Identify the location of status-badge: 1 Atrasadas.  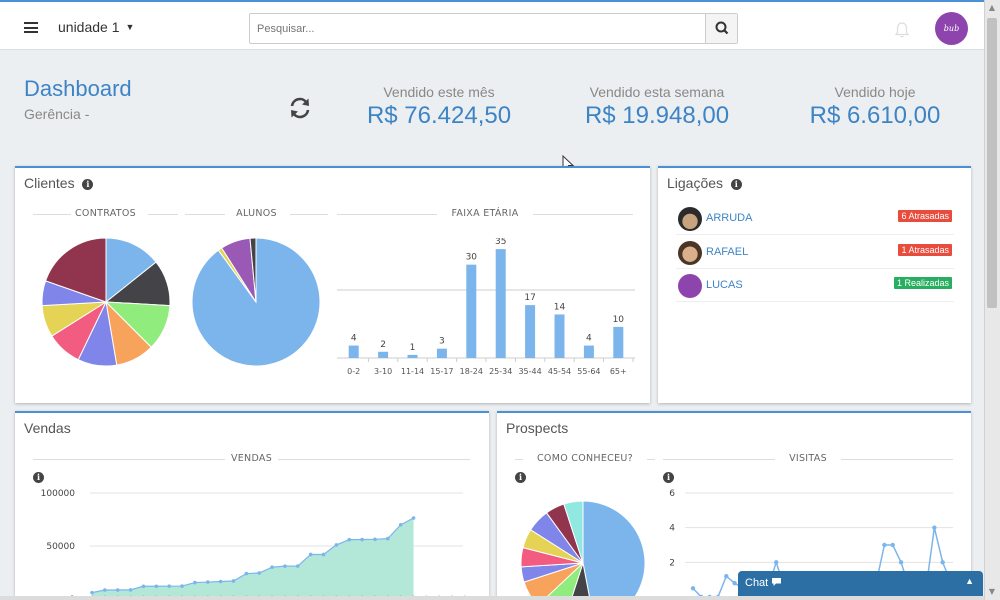
(925, 250).